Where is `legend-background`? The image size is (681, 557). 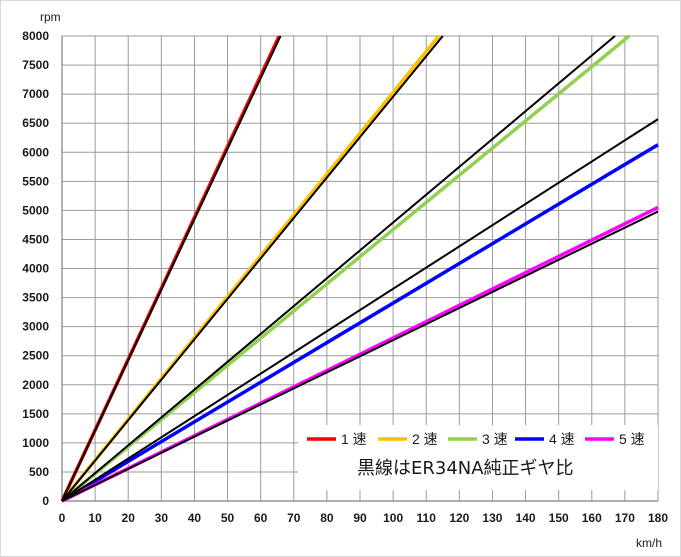 legend-background is located at coordinates (478, 457).